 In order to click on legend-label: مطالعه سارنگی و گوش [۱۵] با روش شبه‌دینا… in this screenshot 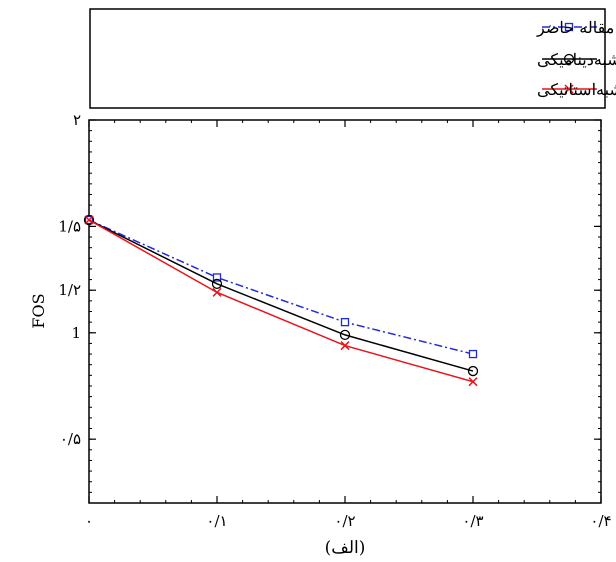, I will do `click(576, 59)`.